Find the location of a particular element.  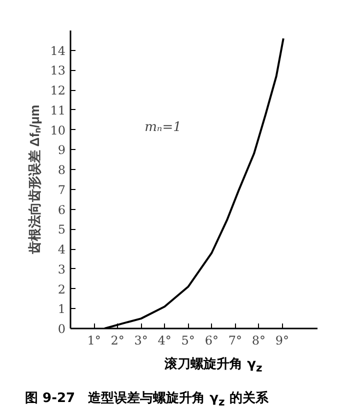

y-tick-label: 5 is located at coordinates (62, 229).